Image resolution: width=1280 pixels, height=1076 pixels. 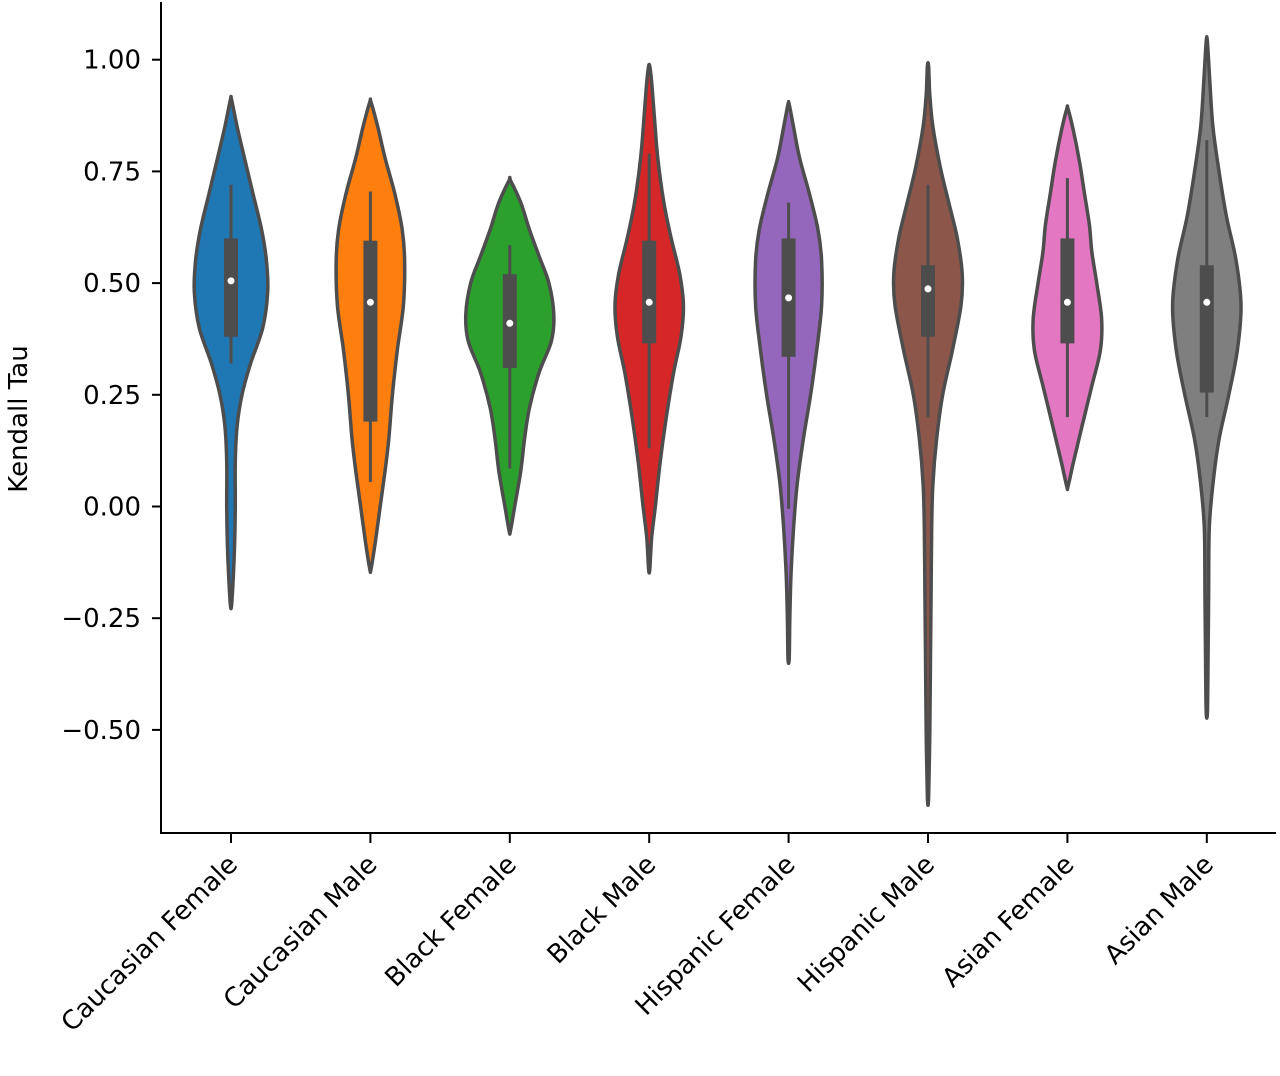 I want to click on violin-black-female, so click(x=509, y=355).